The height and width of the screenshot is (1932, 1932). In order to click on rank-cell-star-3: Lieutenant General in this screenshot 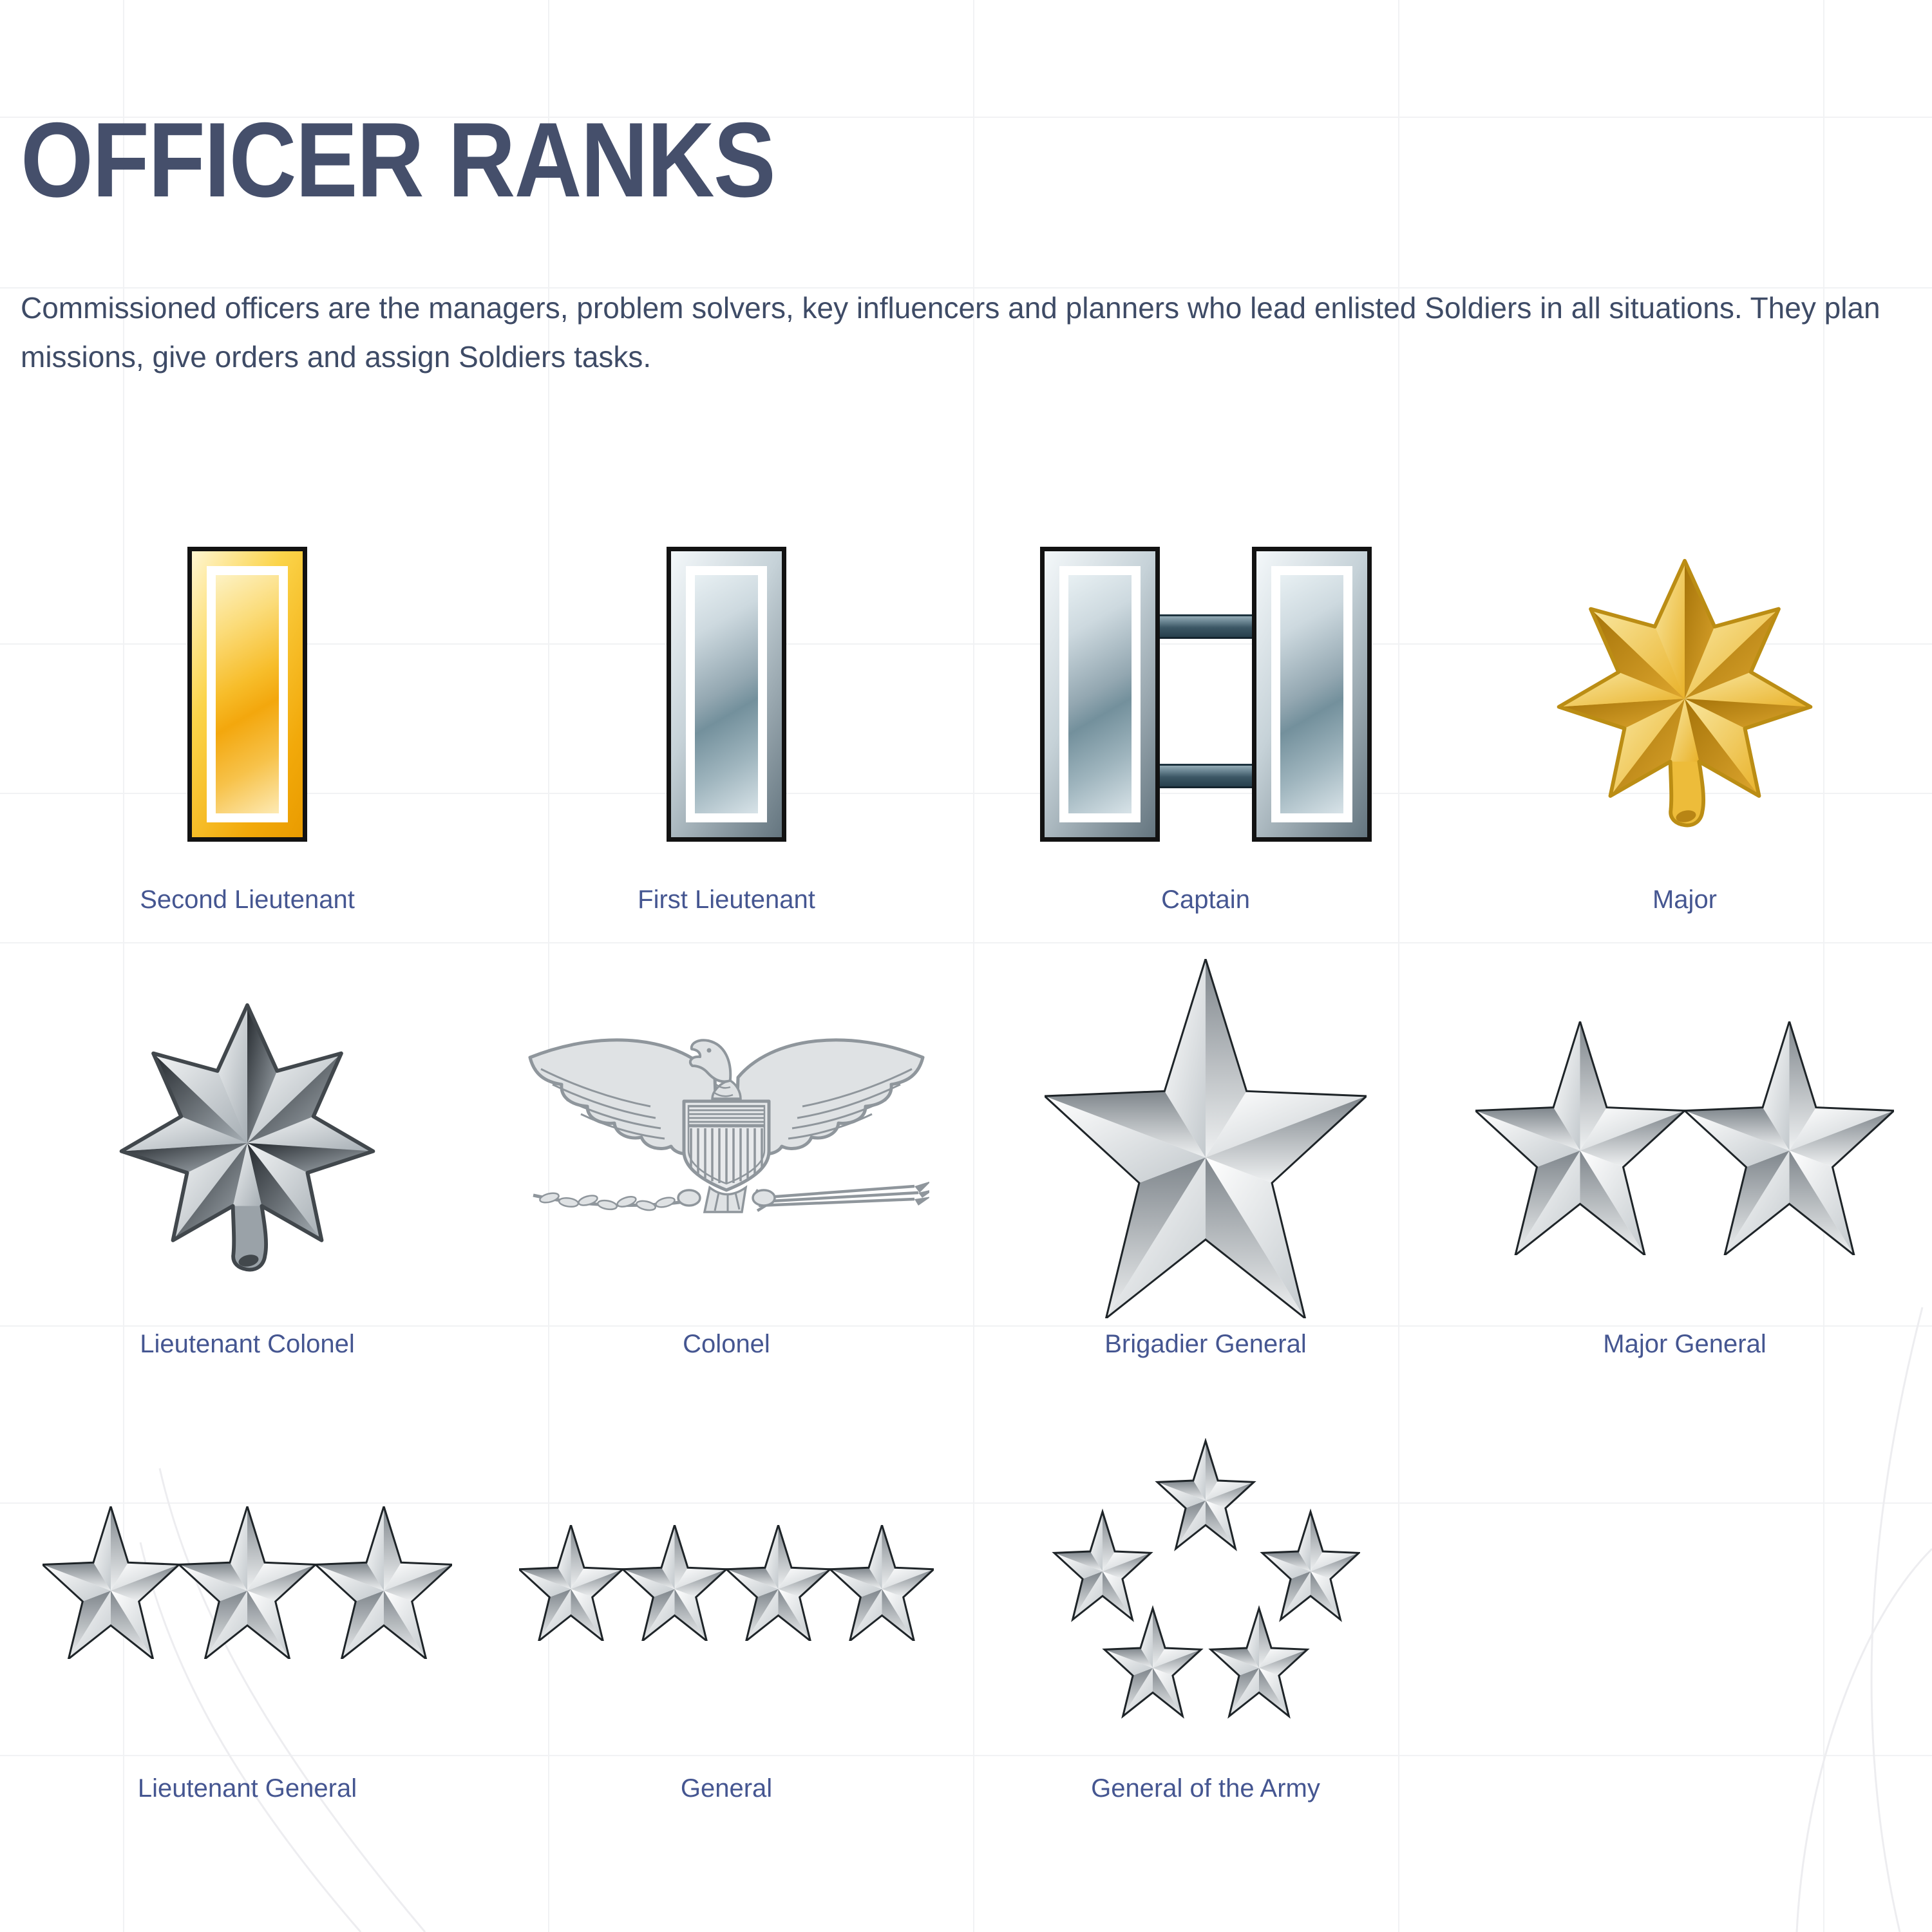, I will do `click(248, 1620)`.